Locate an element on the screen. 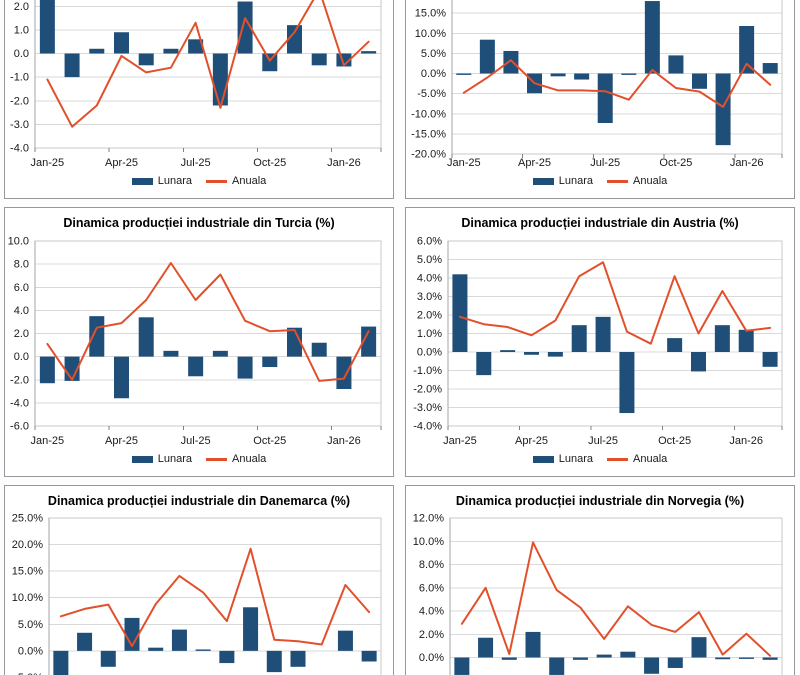 Image resolution: width=800 pixels, height=675 pixels. x-axis-labels: Jan-25 Apr-25 Jul-25 Oct-25 Jan-26 is located at coordinates (196, 163).